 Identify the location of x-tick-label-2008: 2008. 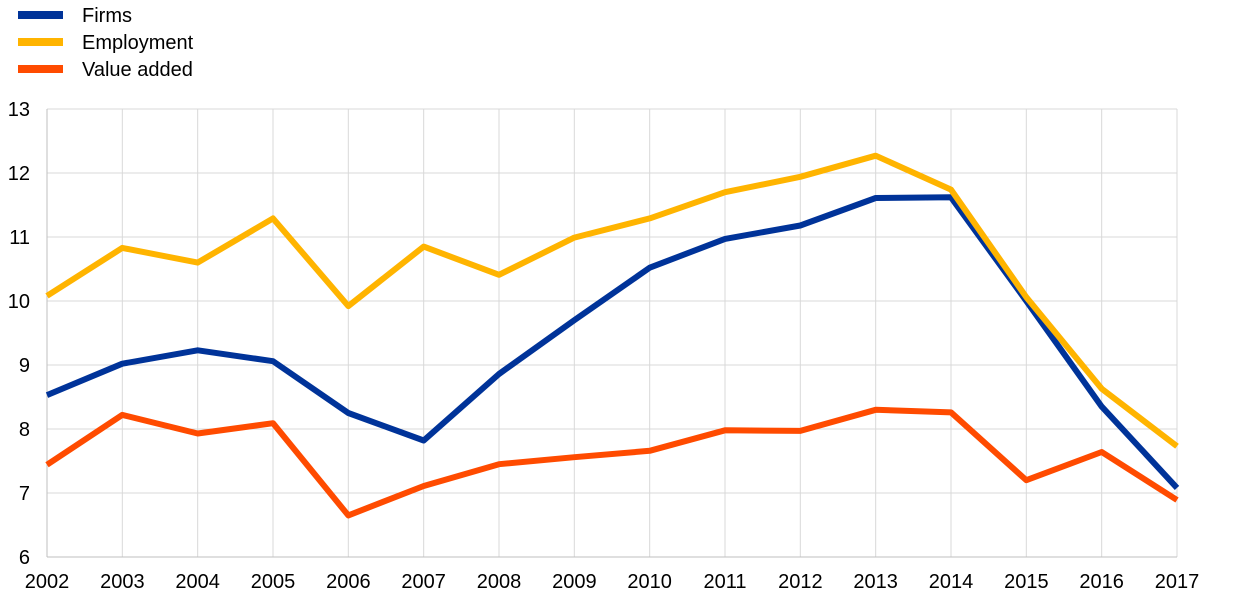
(499, 582).